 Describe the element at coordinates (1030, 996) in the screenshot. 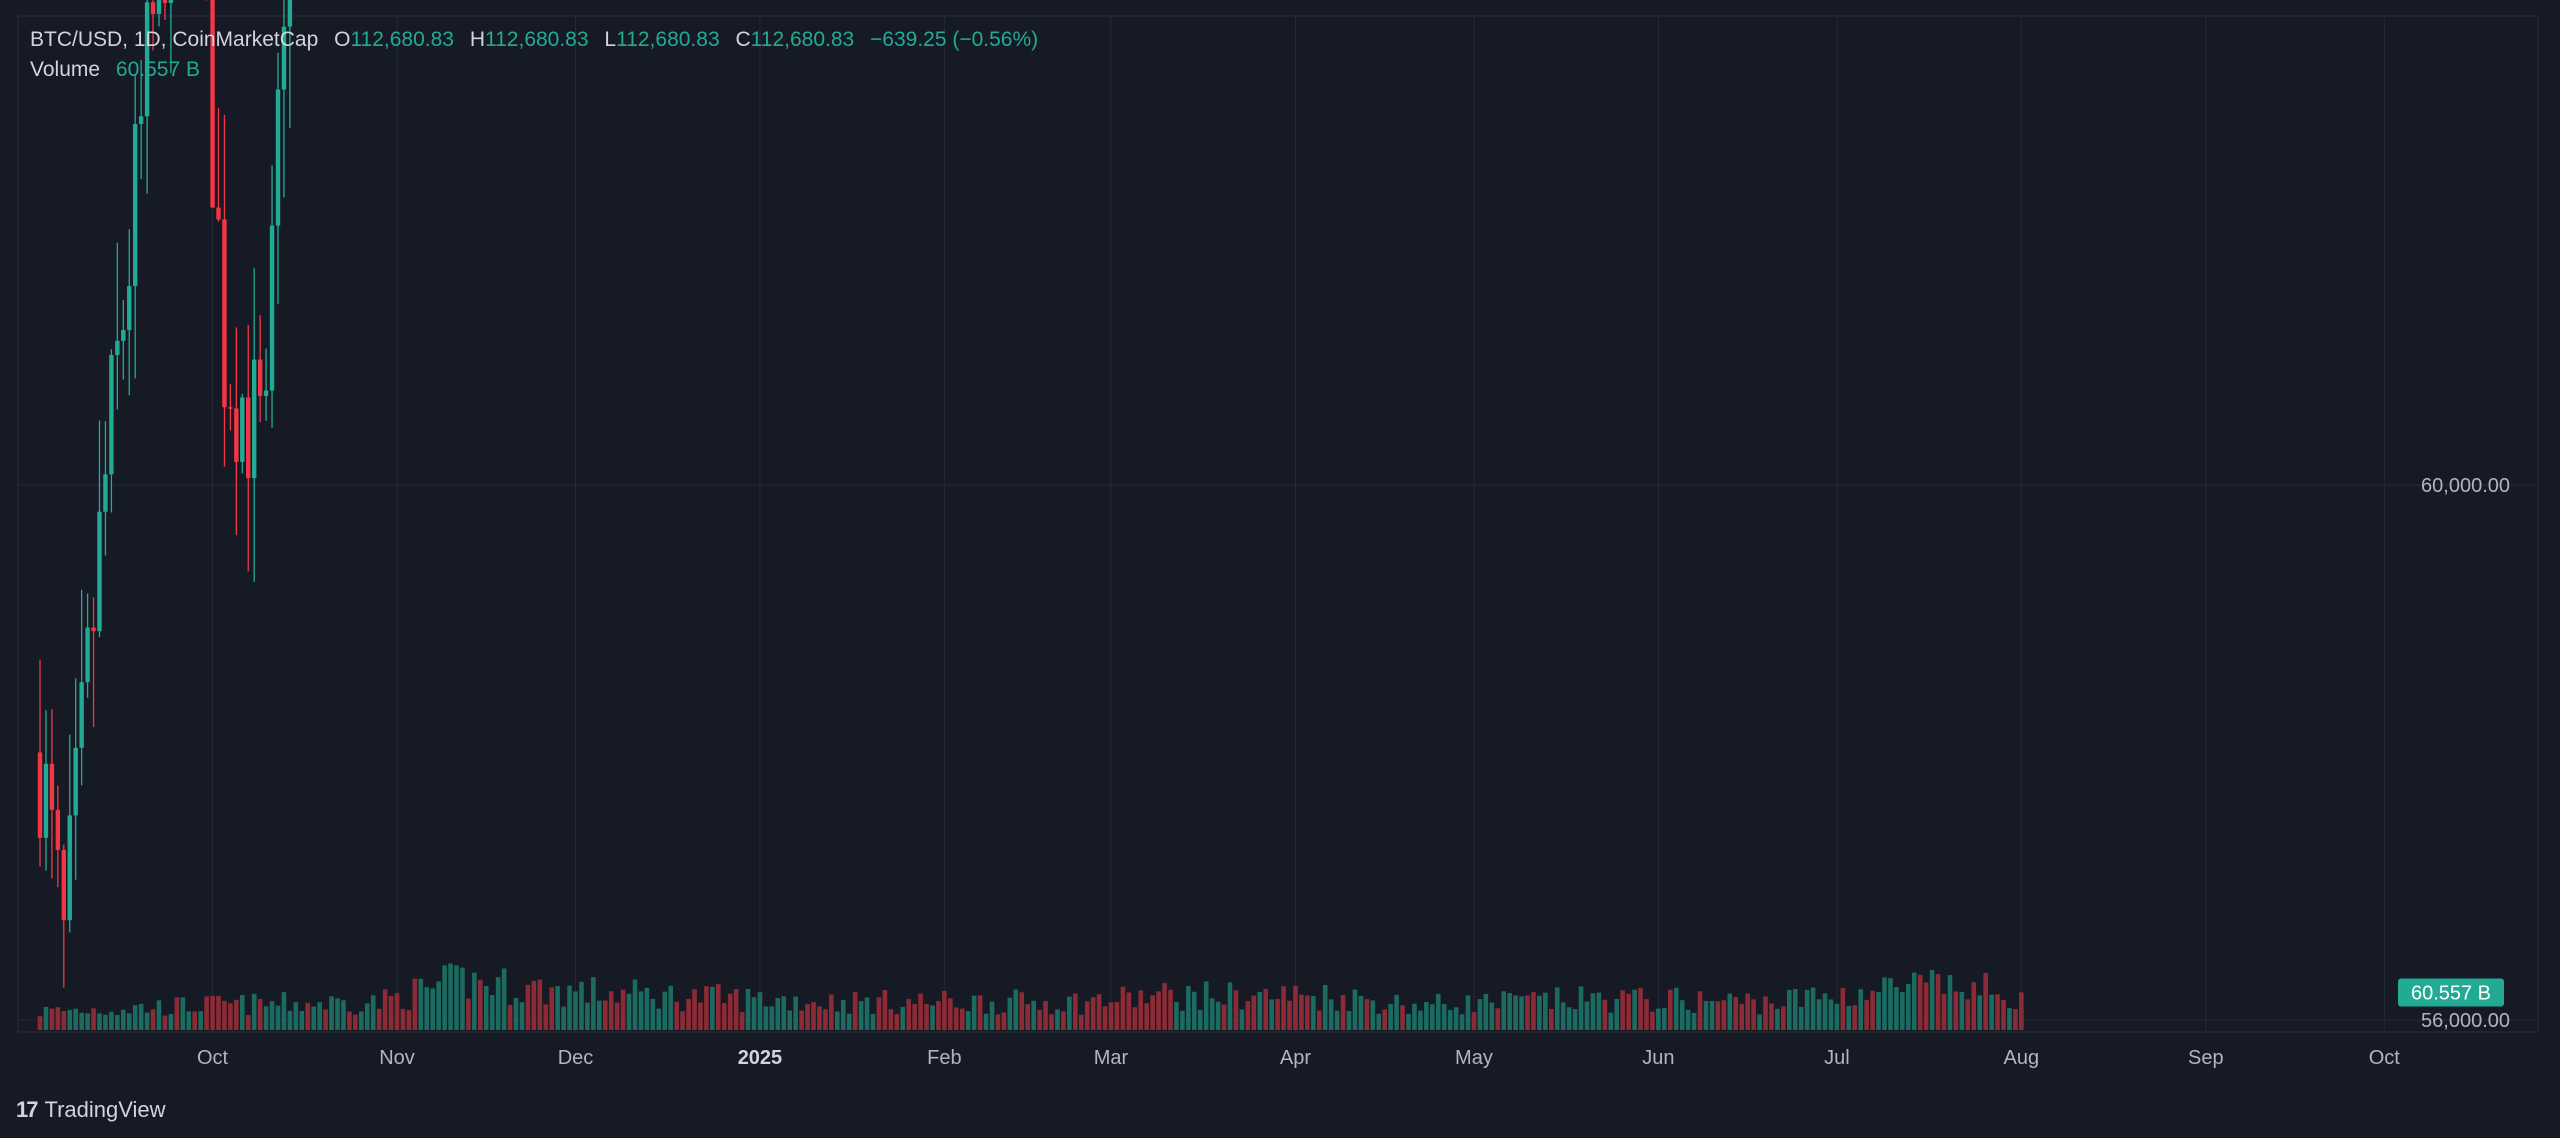

I see `volume-bars-group` at that location.